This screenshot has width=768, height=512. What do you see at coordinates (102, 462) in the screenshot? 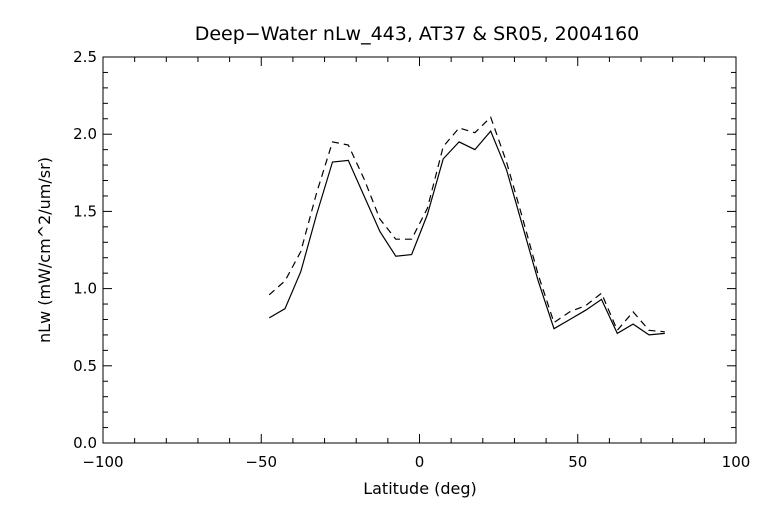
I see `x-tick-label: −100` at bounding box center [102, 462].